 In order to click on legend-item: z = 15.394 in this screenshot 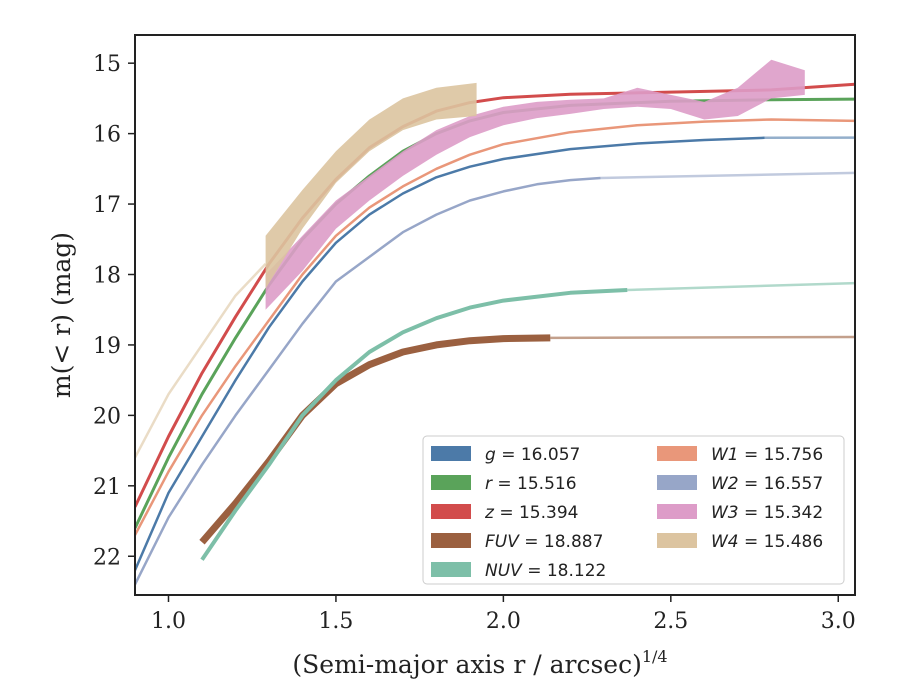, I will do `click(504, 513)`.